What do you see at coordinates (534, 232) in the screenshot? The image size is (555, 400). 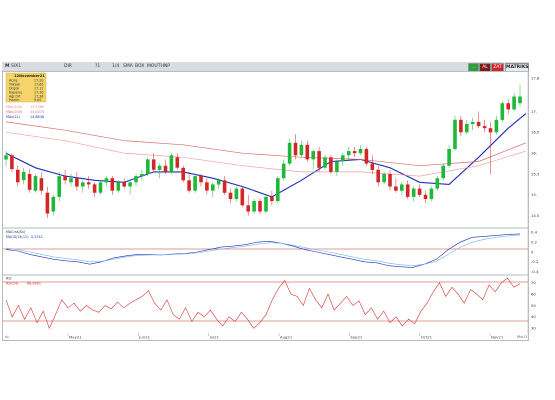 I see `macd-y-tick: 0.4` at bounding box center [534, 232].